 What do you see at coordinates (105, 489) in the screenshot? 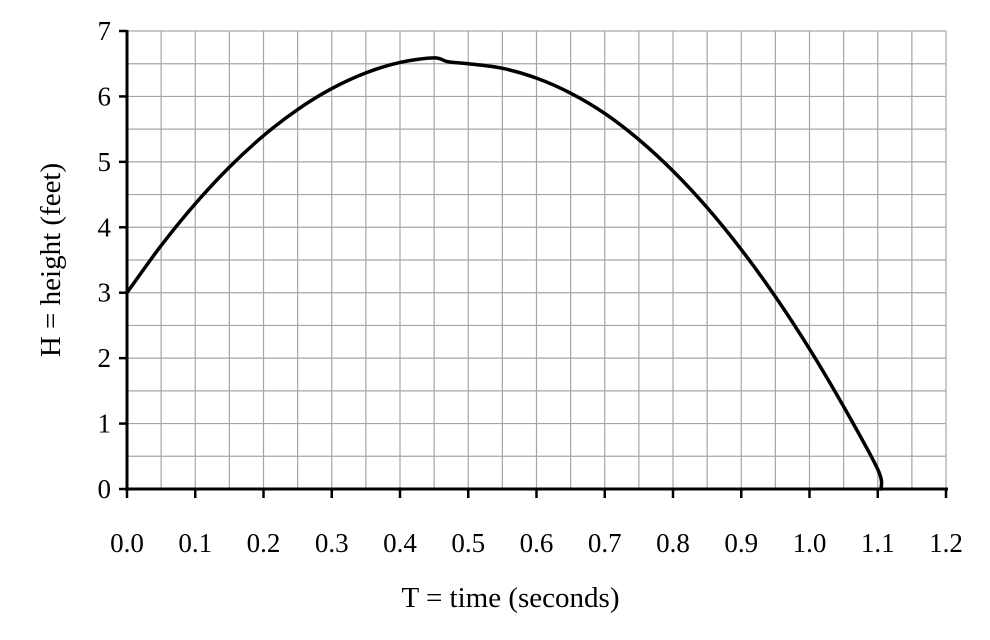
I see `y-tick-label: 0` at bounding box center [105, 489].